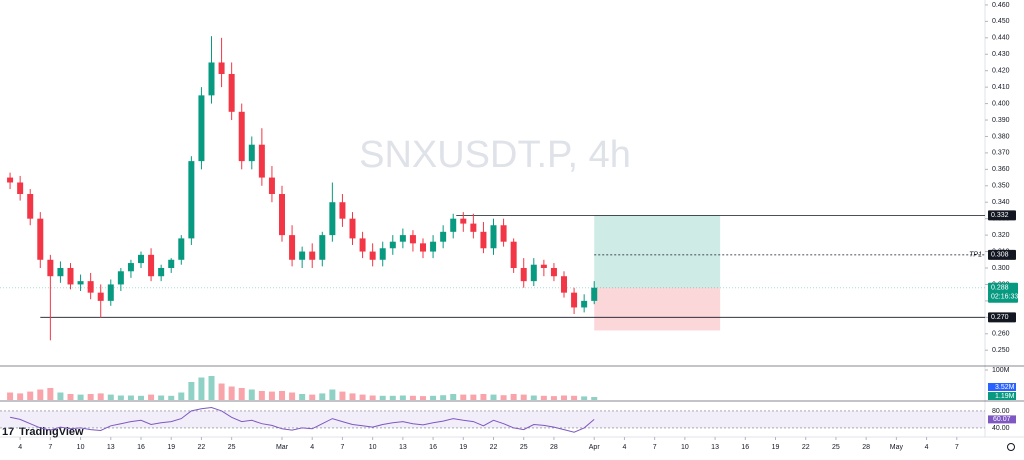 The image size is (1024, 460). Describe the element at coordinates (433, 447) in the screenshot. I see `x-tick-label: 16` at that location.